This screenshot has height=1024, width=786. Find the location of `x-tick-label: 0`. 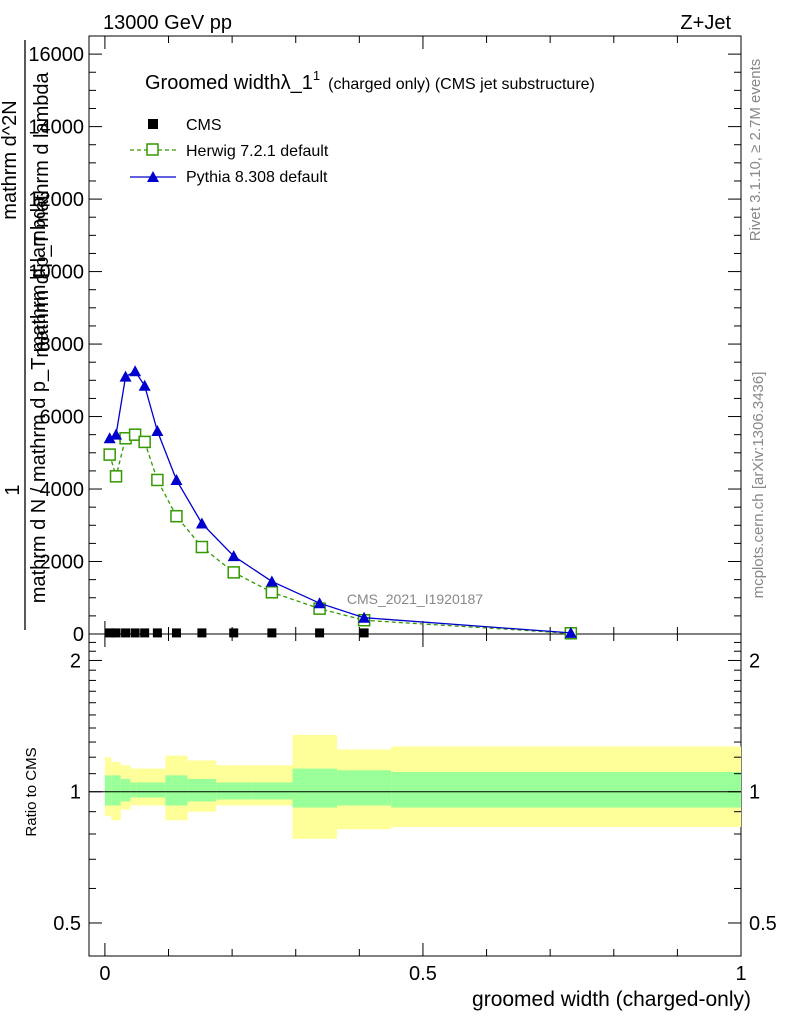

x-tick-label: 0 is located at coordinates (104, 974).